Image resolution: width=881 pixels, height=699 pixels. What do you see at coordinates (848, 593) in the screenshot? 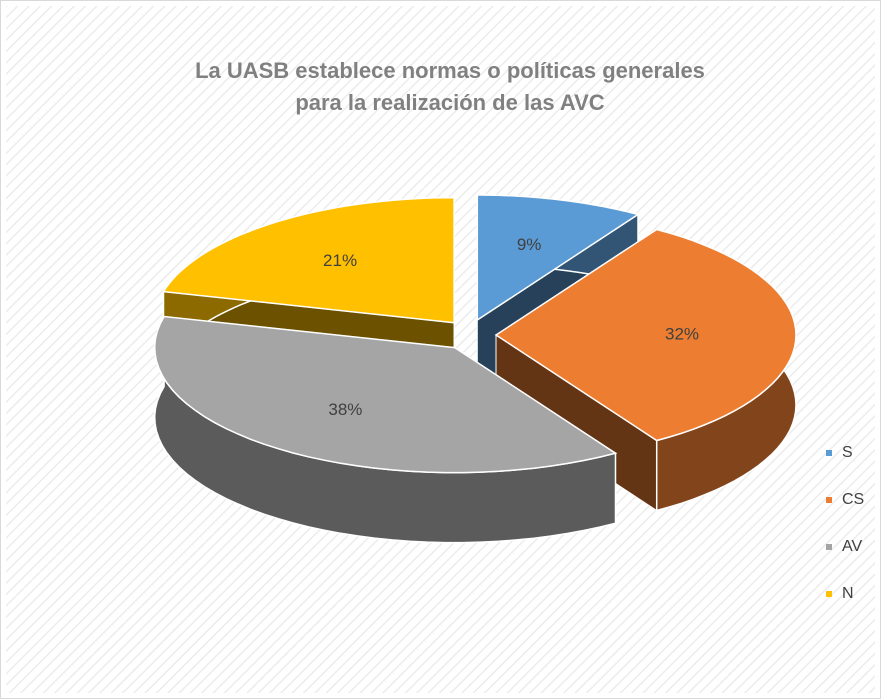
I see `legend-label: N` at bounding box center [848, 593].